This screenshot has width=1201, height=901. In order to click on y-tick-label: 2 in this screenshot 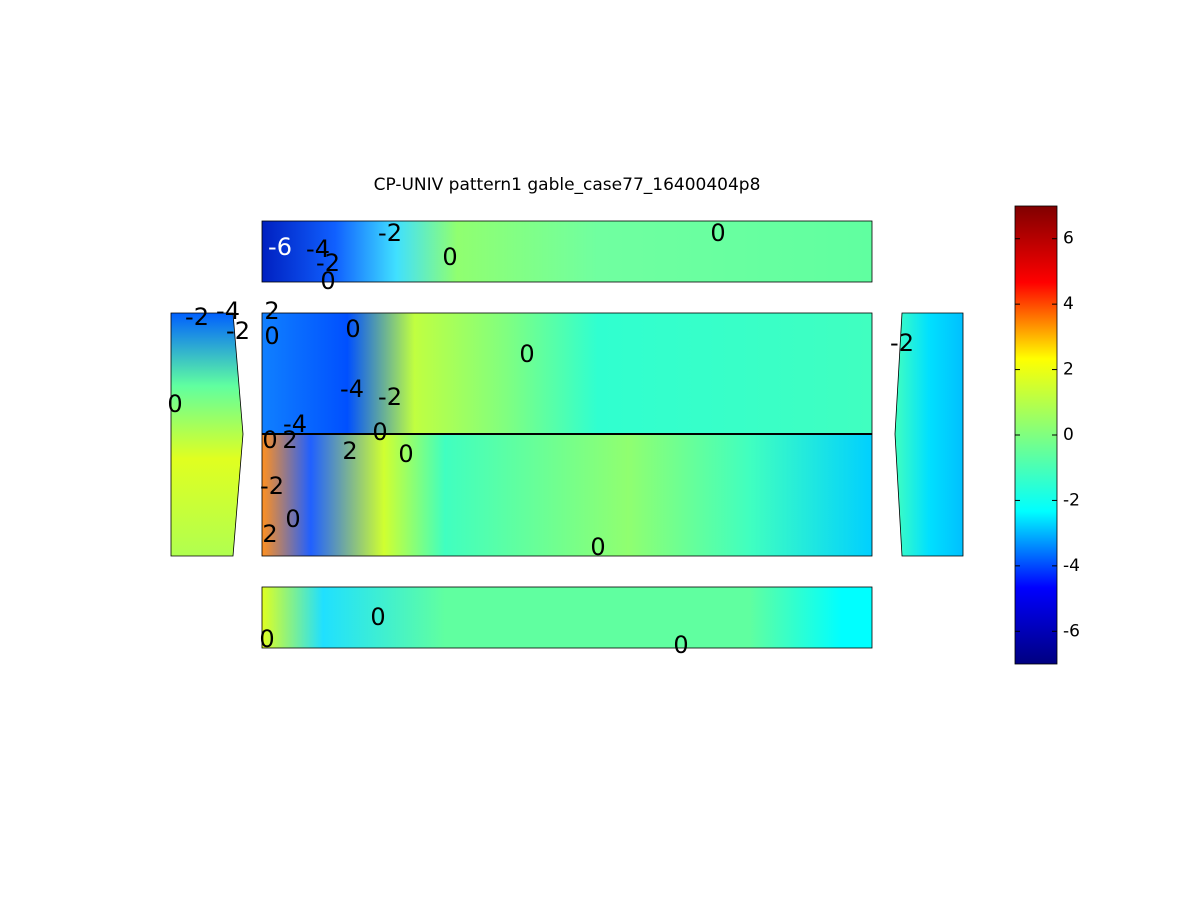, I will do `click(1068, 370)`.